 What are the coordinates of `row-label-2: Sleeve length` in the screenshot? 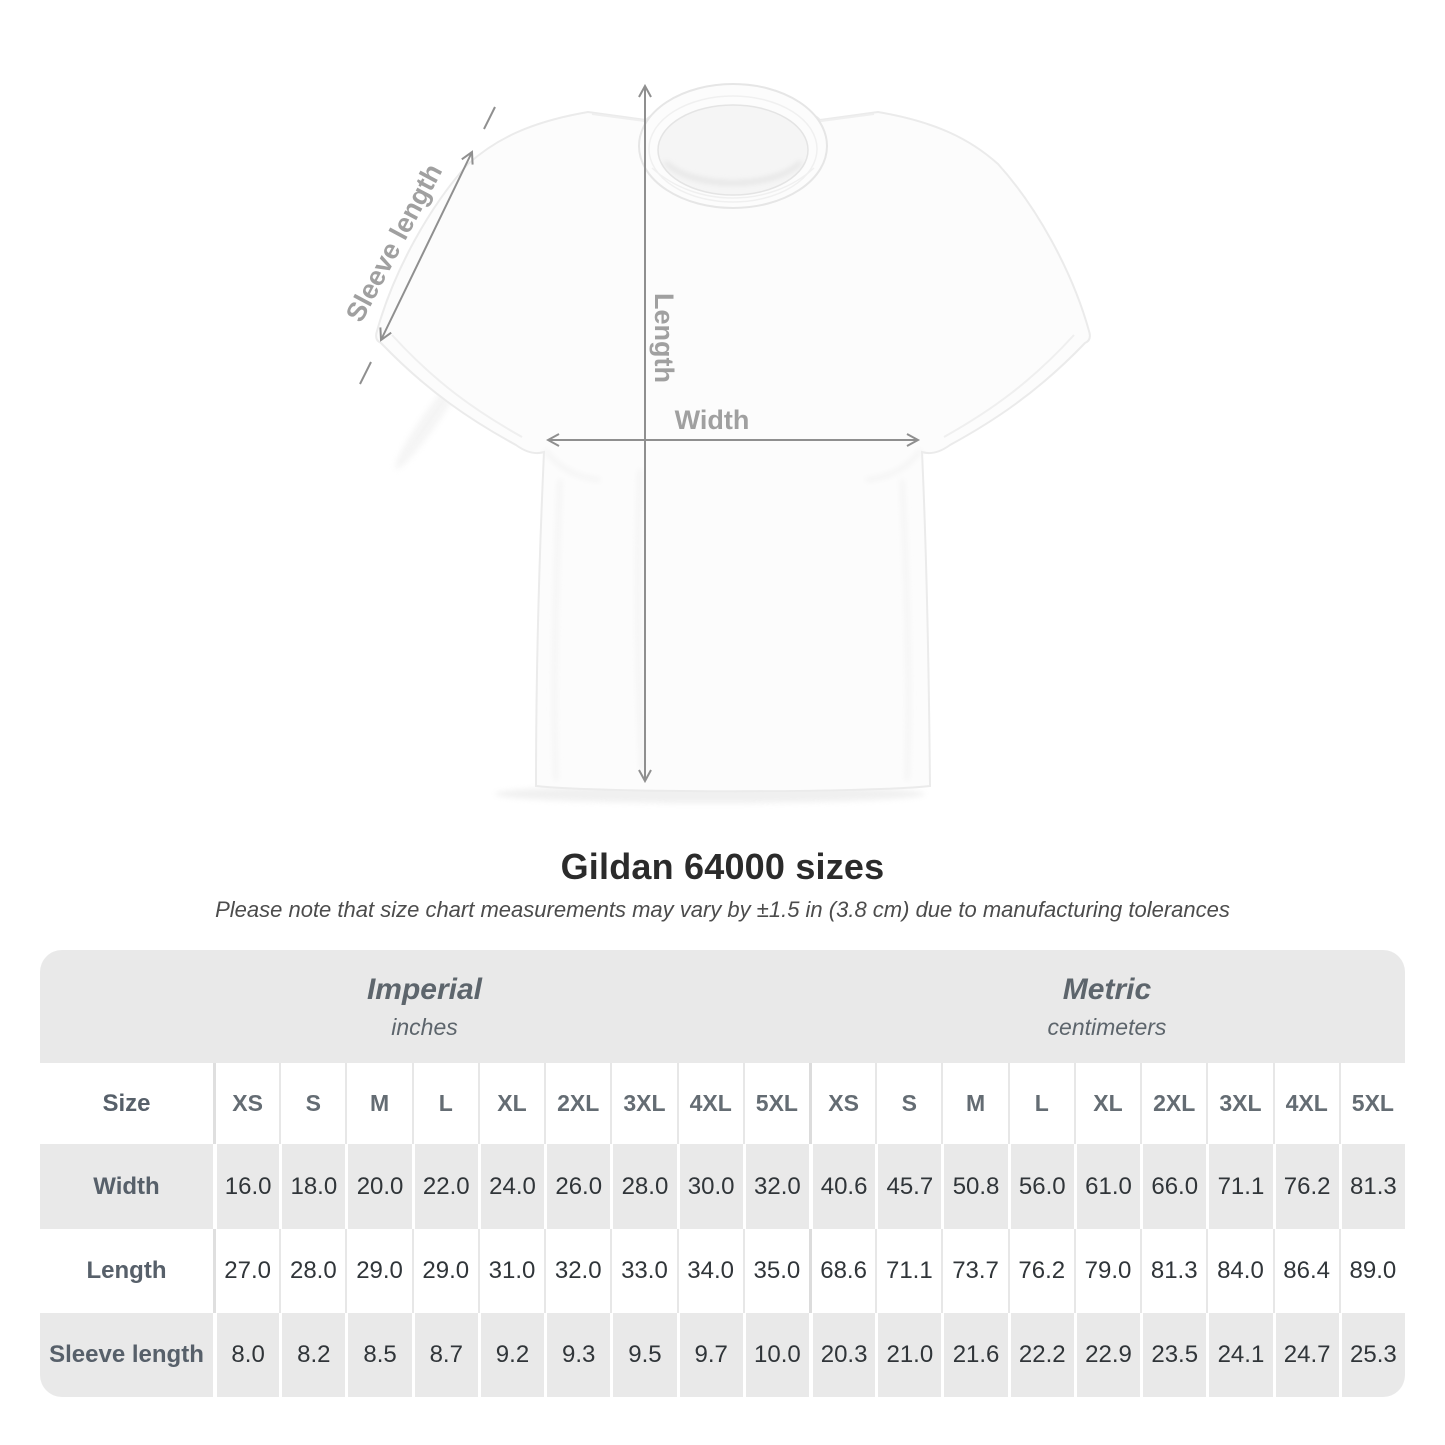 It's located at (126, 1355).